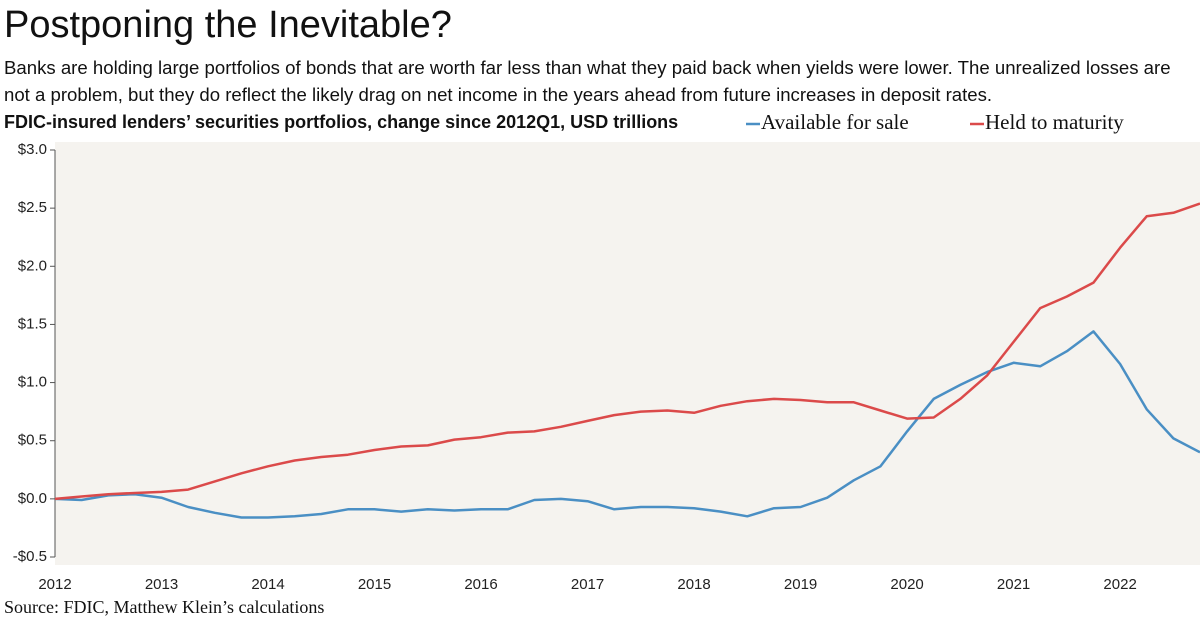  Describe the element at coordinates (1054, 122) in the screenshot. I see `legend-label: Held to maturity` at that location.